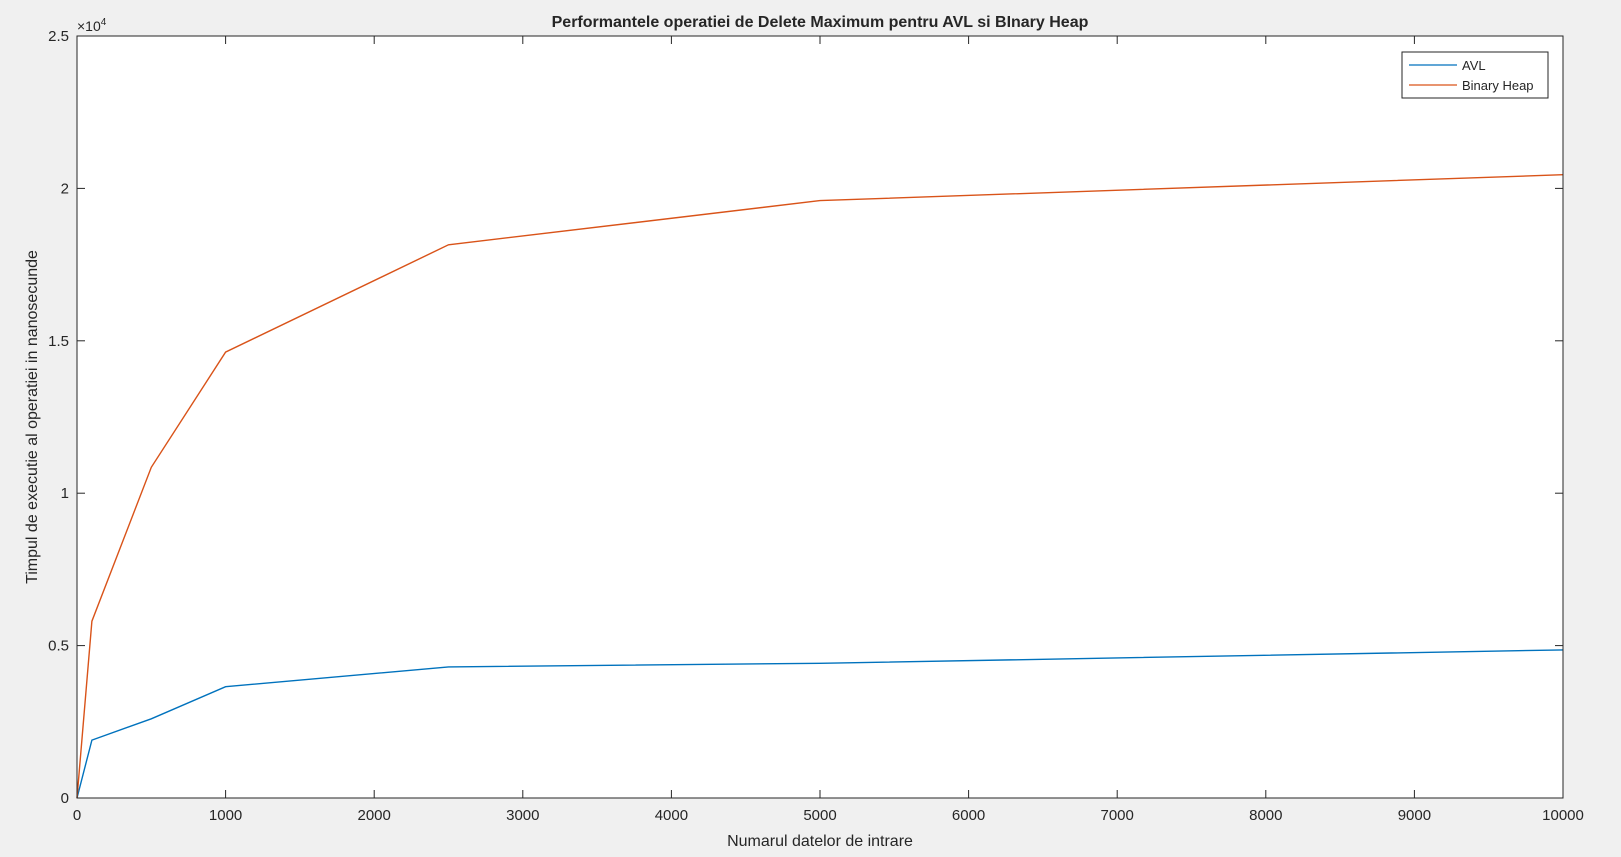  What do you see at coordinates (1265, 815) in the screenshot?
I see `x-tick-label: 8000` at bounding box center [1265, 815].